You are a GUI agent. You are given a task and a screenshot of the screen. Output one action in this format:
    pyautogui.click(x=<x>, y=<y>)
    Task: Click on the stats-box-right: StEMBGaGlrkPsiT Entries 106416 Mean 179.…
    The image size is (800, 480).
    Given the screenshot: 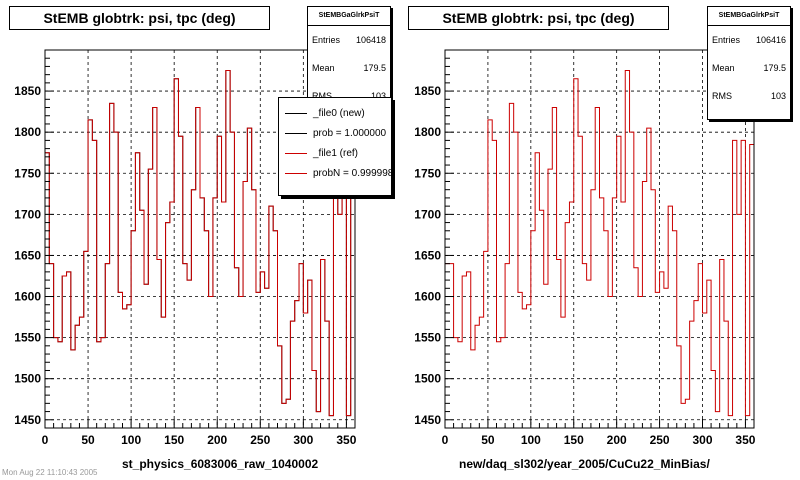 What is the action you would take?
    pyautogui.click(x=749, y=63)
    